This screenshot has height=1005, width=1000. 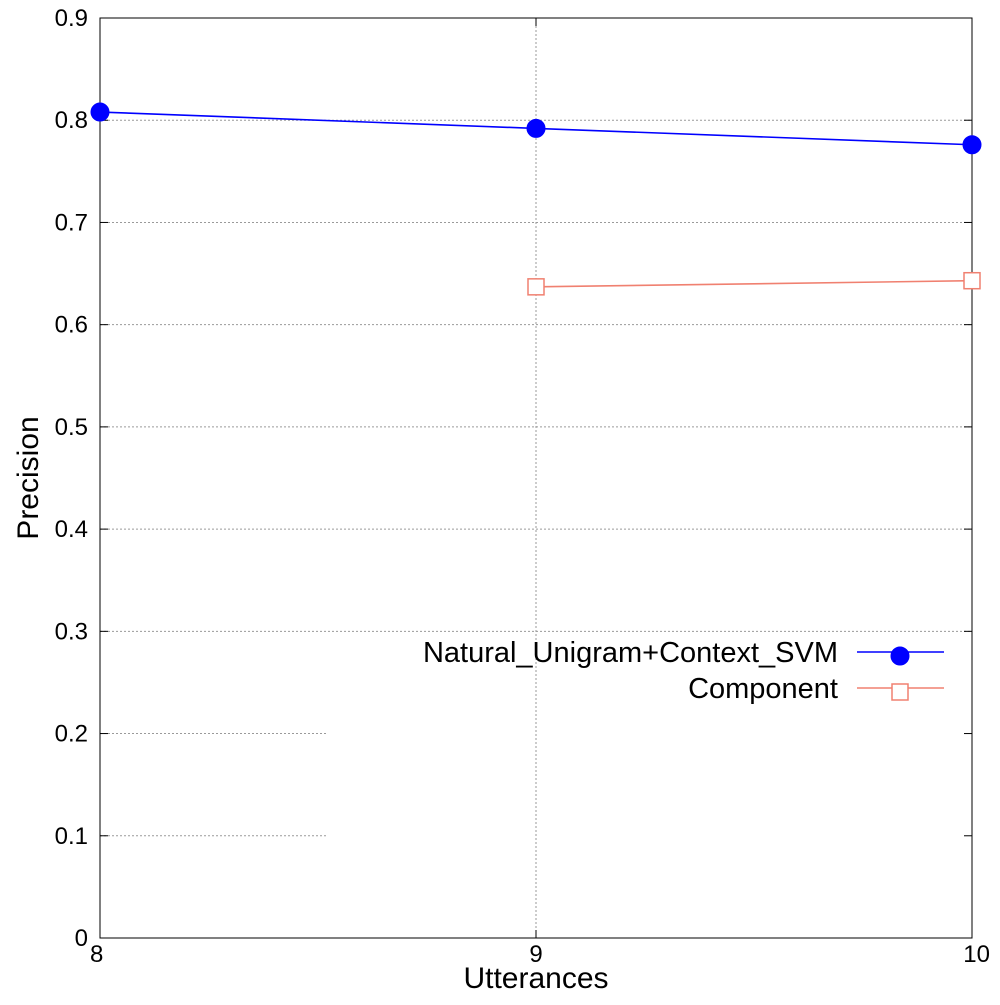 I want to click on legend: Natural_Unigram+Context_SVM Component, so click(x=683, y=671).